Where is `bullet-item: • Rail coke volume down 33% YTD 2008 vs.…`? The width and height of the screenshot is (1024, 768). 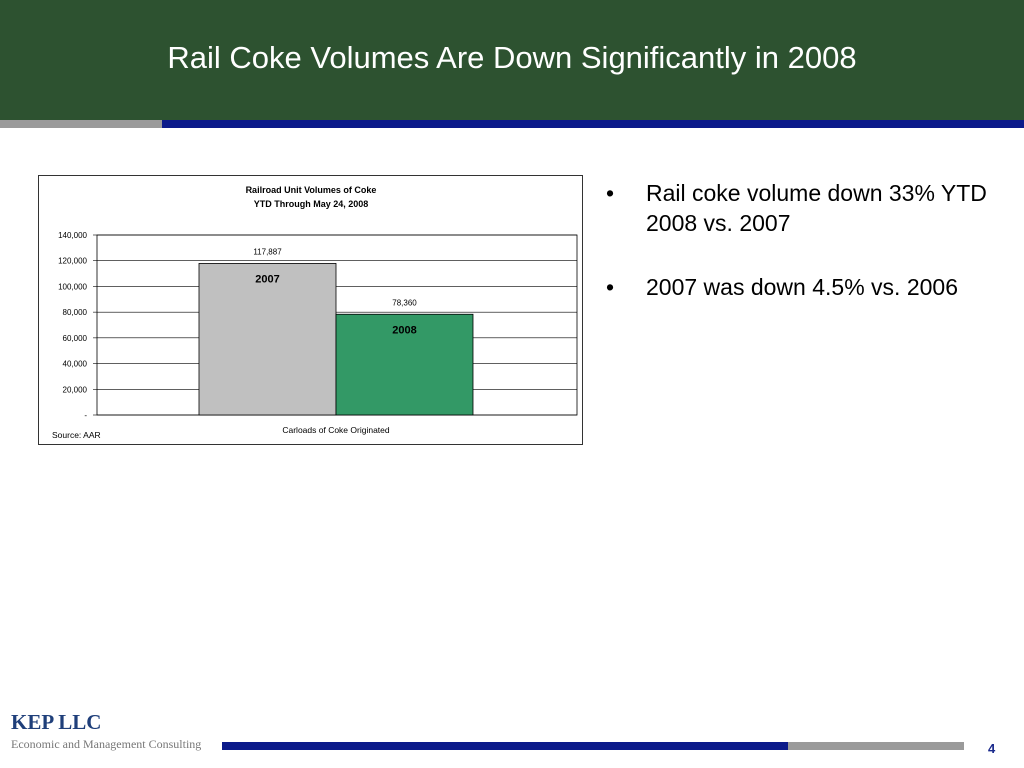
bullet-item: • Rail coke volume down 33% YTD 2008 vs.… is located at coordinates (806, 208).